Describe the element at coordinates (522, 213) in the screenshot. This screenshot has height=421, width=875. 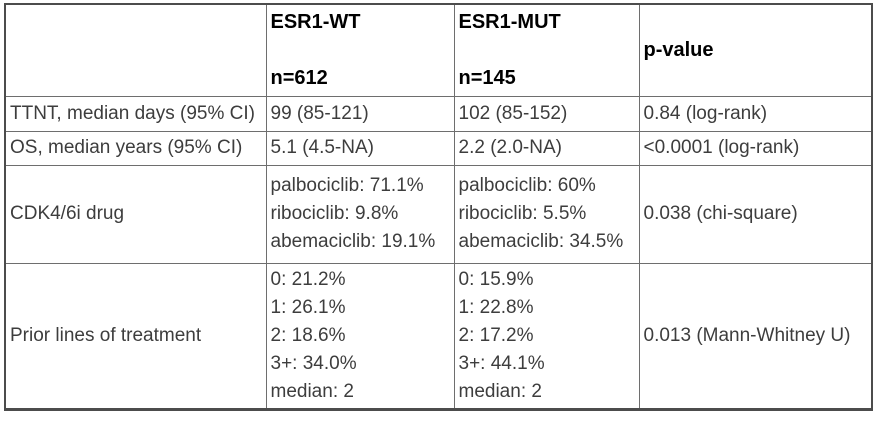
I see `cell-line: ribociclib: 5.5%` at that location.